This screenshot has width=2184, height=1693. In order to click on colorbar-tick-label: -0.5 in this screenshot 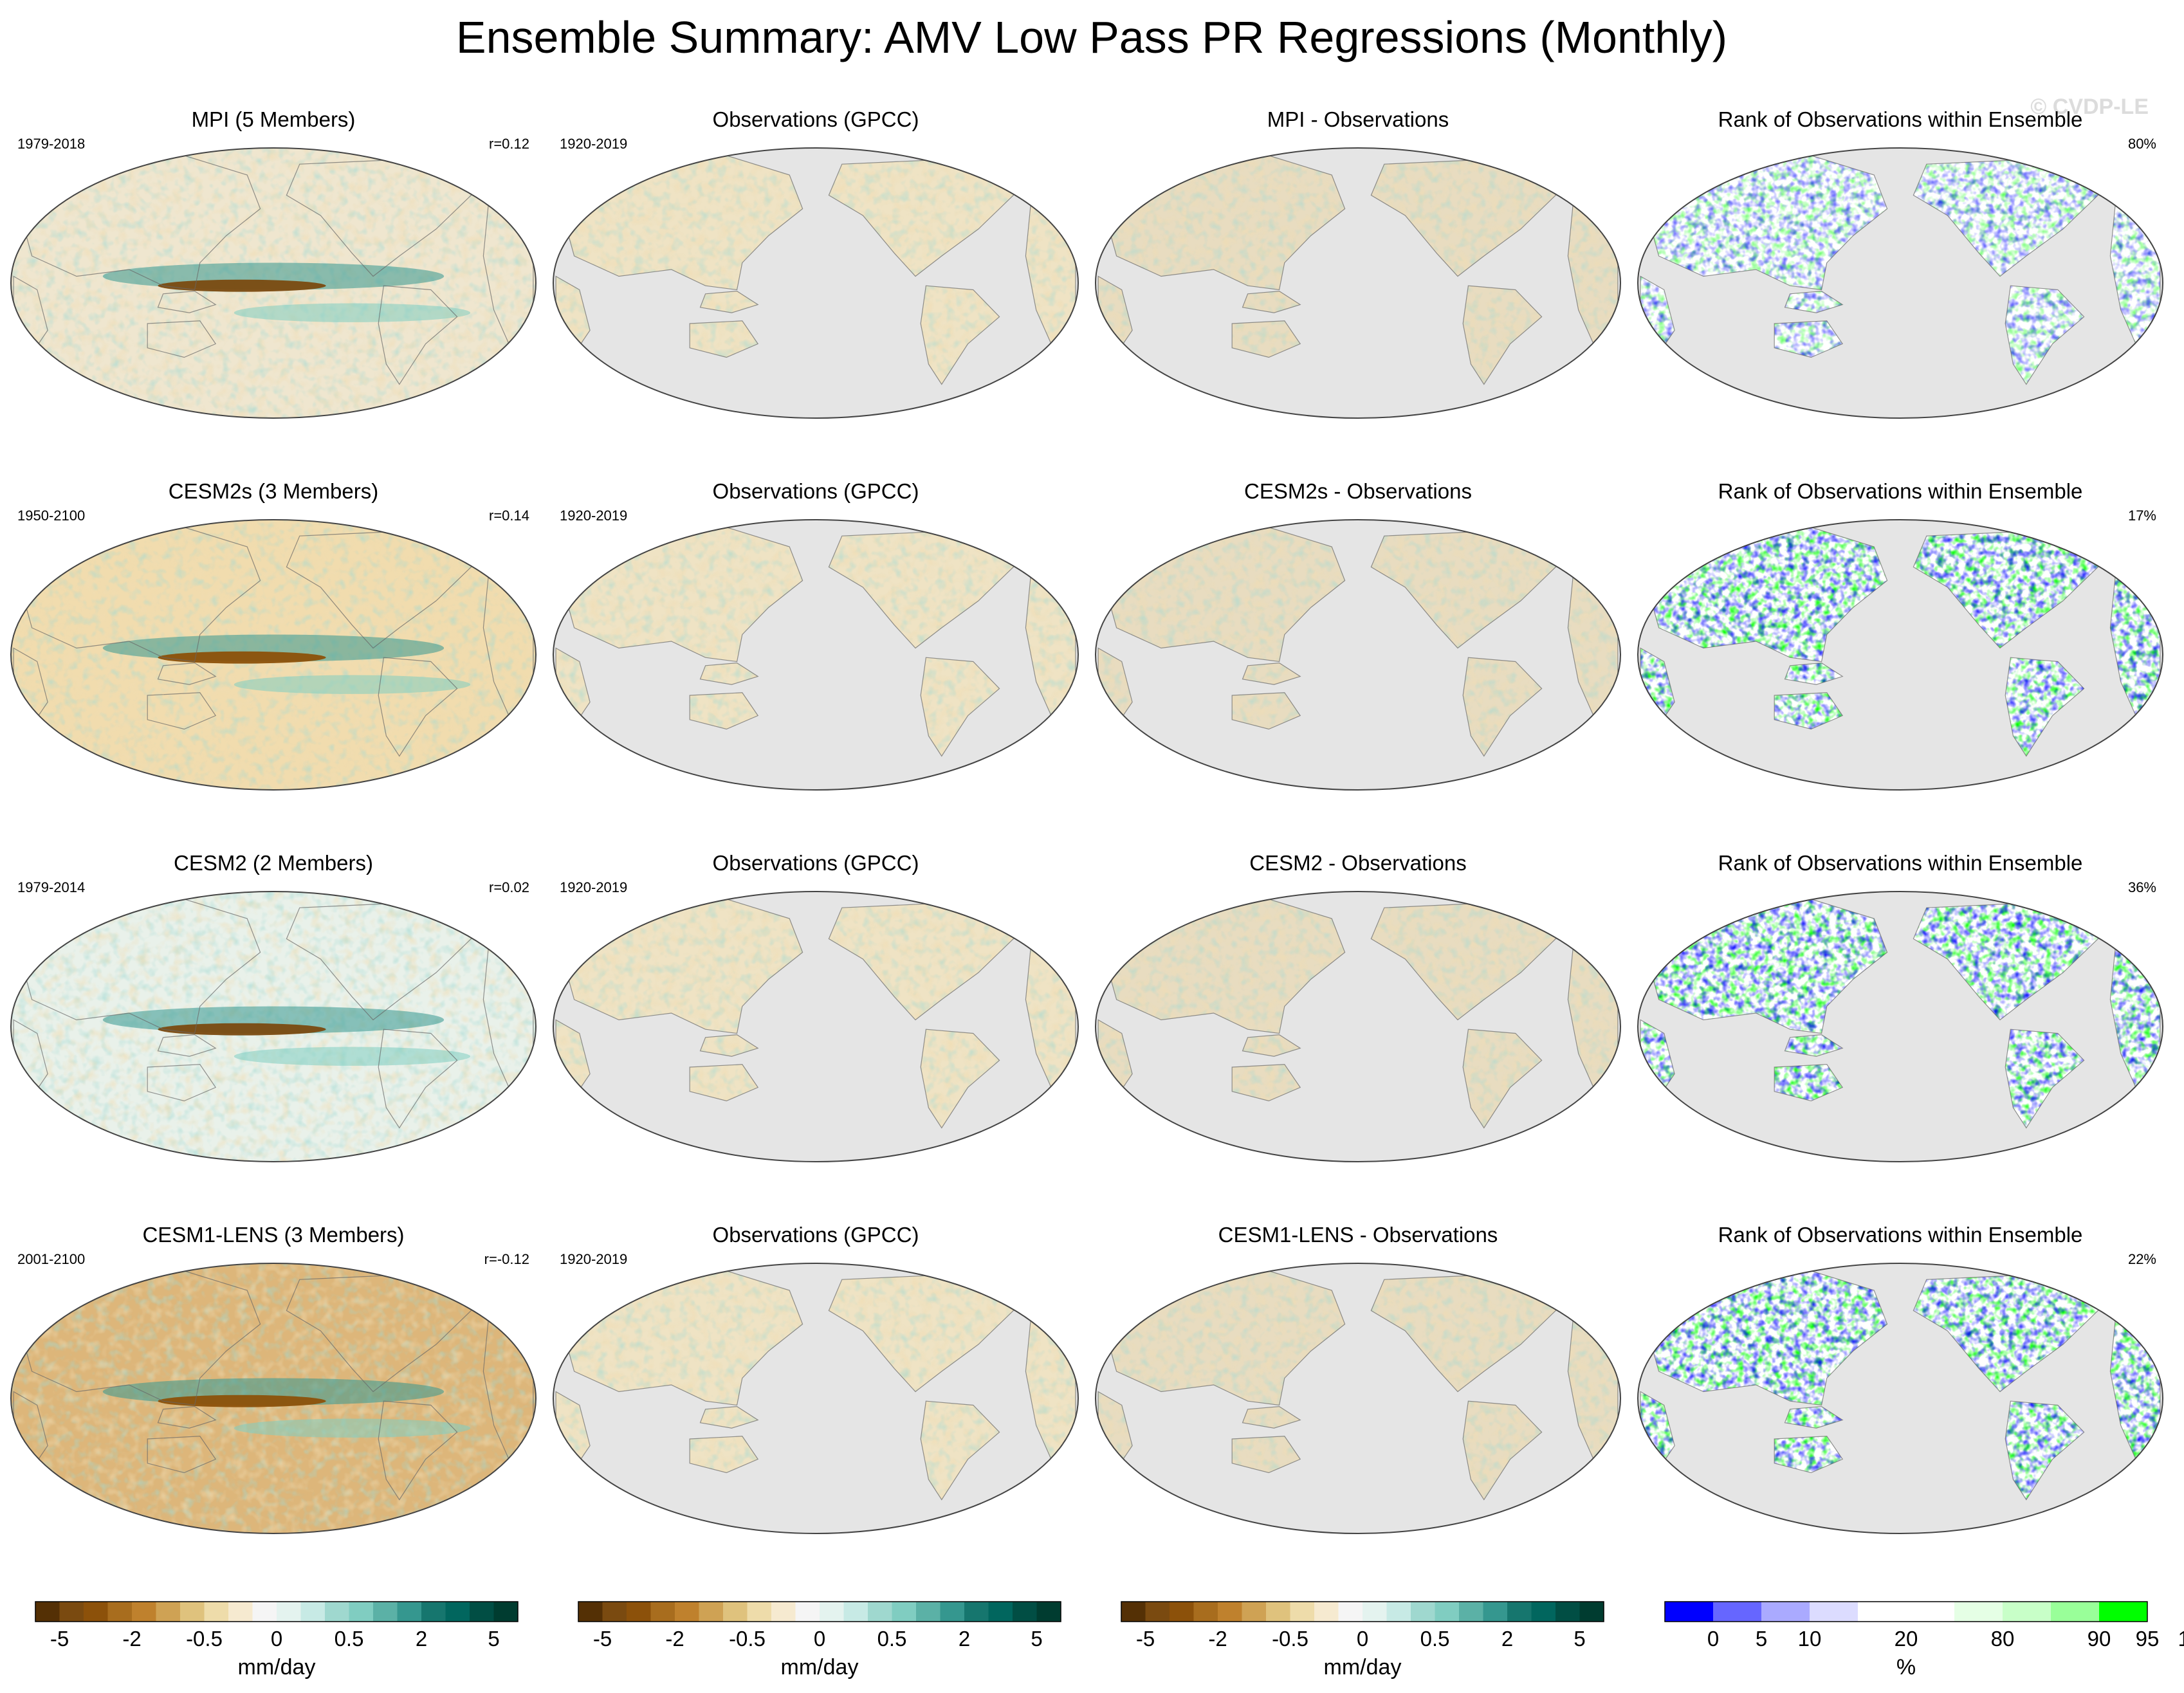, I will do `click(748, 1639)`.